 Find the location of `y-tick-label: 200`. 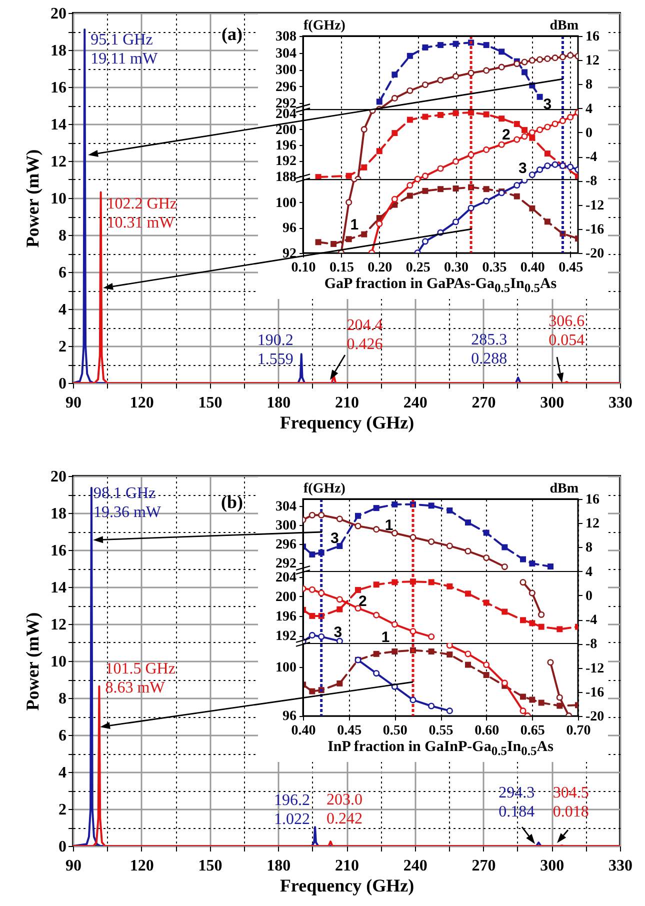

y-tick-label: 200 is located at coordinates (286, 598).